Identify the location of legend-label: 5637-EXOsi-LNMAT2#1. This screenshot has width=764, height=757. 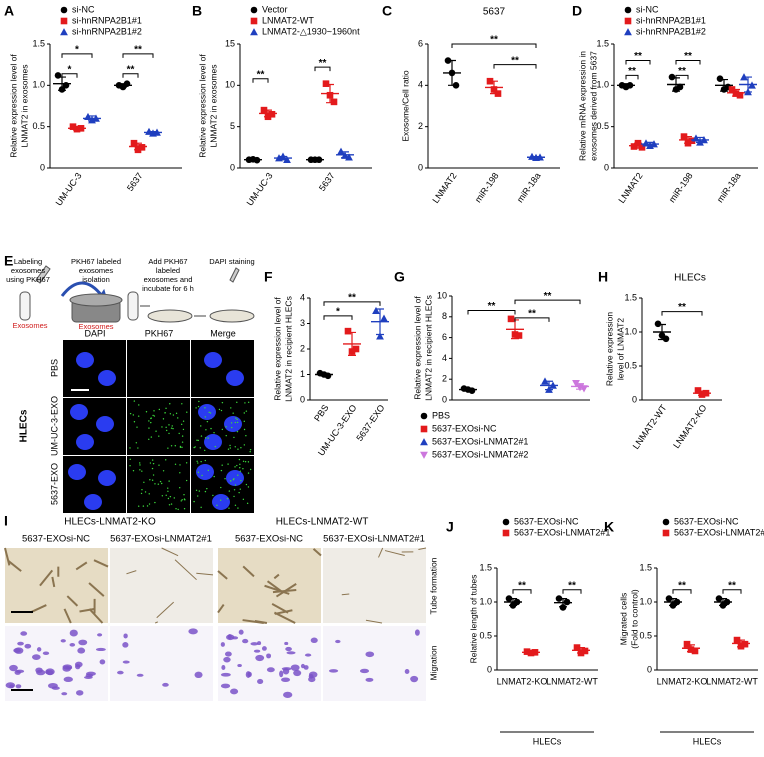
(562, 532).